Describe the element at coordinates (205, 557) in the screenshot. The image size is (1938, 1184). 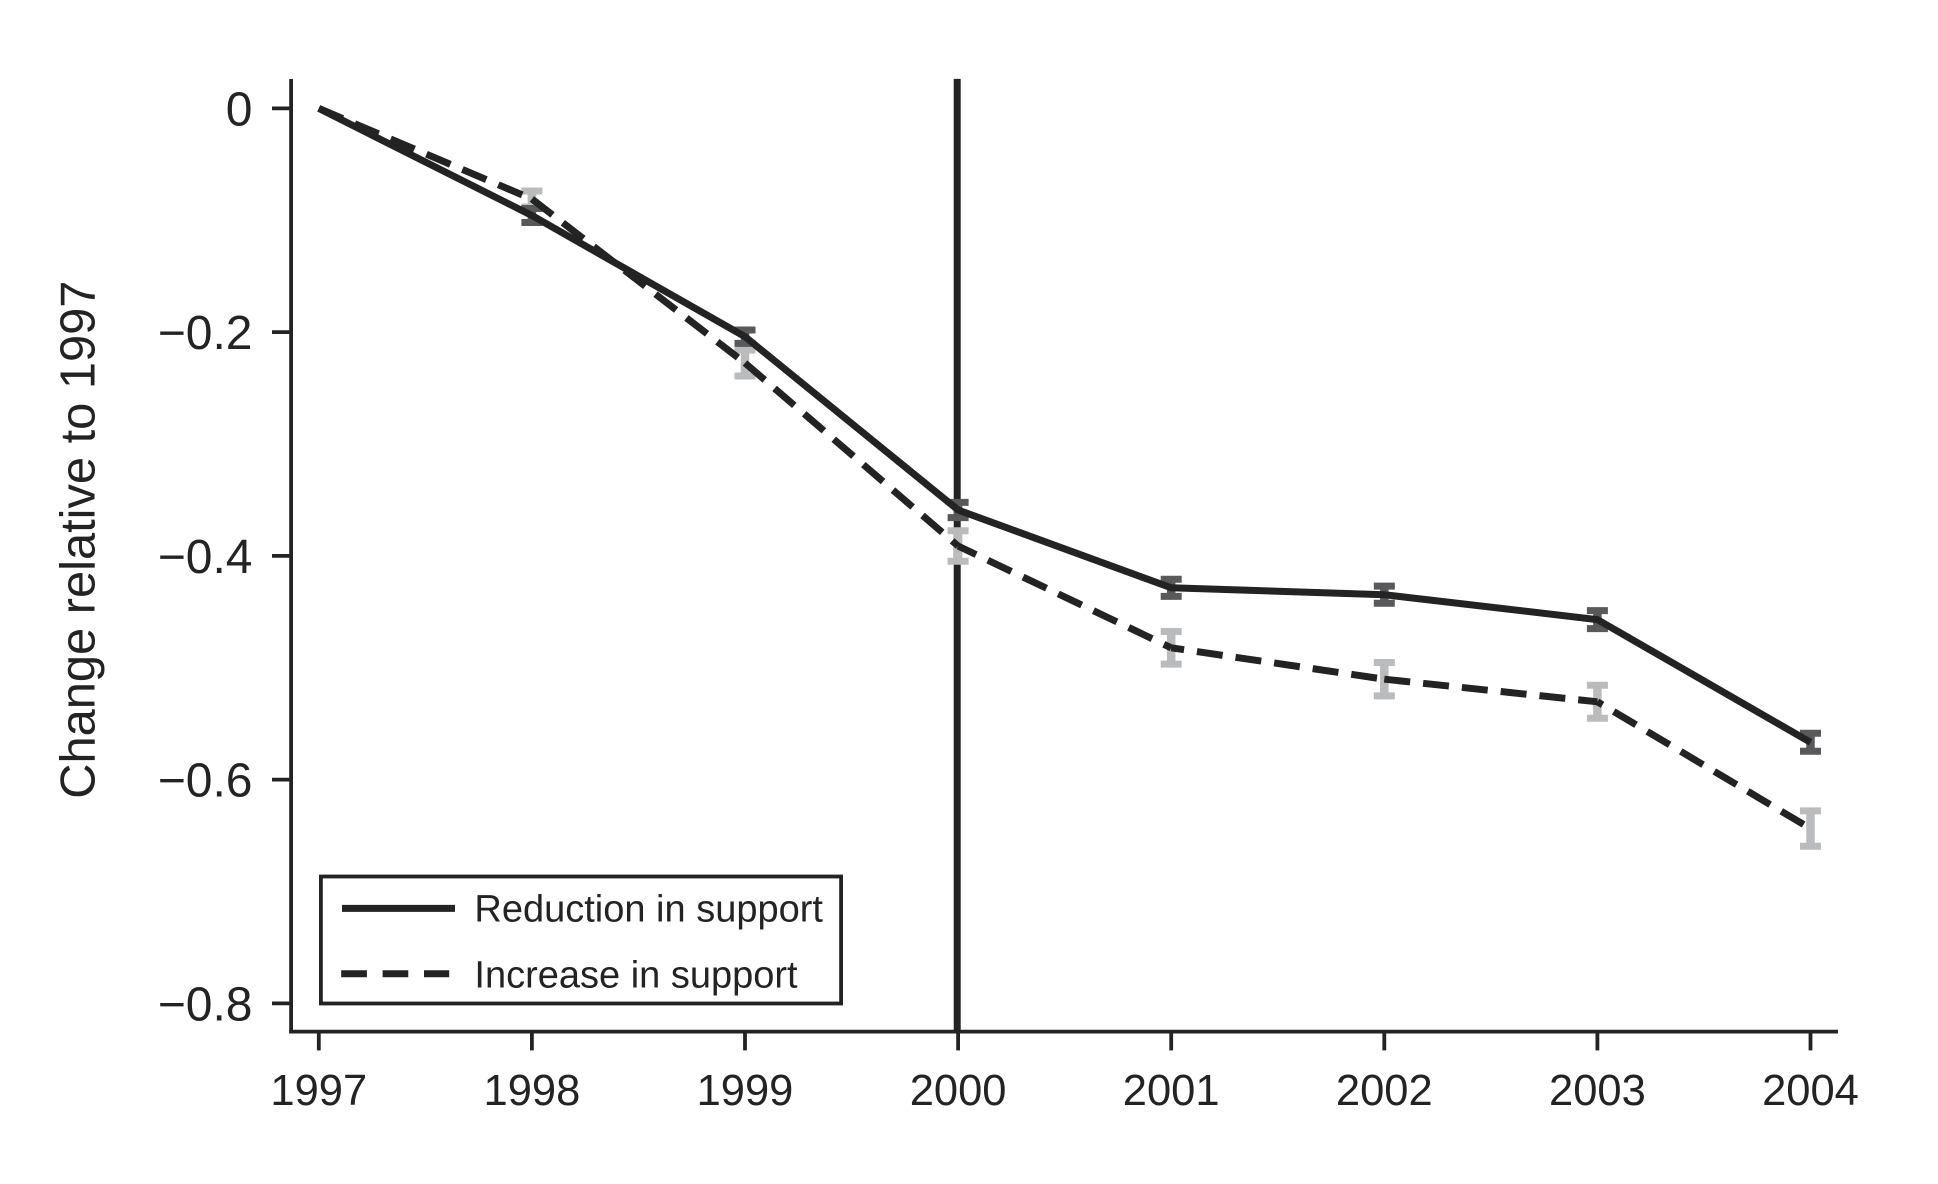
I see `svg-text: −0.4` at that location.